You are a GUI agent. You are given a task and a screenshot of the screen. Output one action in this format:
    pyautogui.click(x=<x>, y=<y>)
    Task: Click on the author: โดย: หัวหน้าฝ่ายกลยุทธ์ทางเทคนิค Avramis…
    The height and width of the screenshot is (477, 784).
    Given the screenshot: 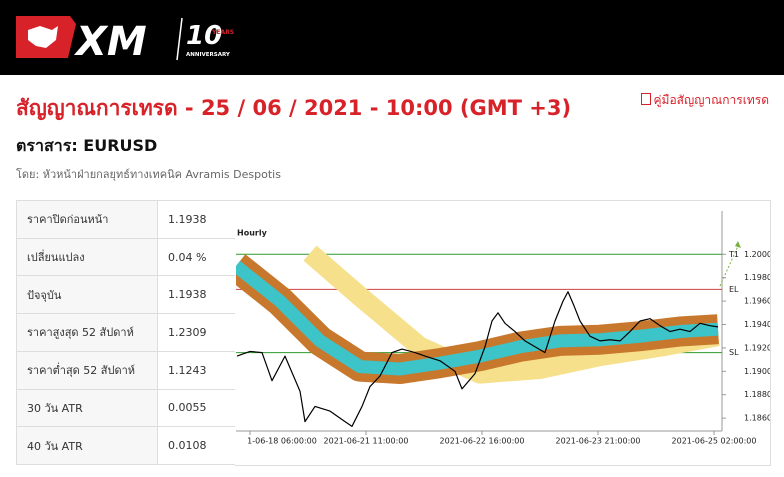 What is the action you would take?
    pyautogui.click(x=148, y=174)
    